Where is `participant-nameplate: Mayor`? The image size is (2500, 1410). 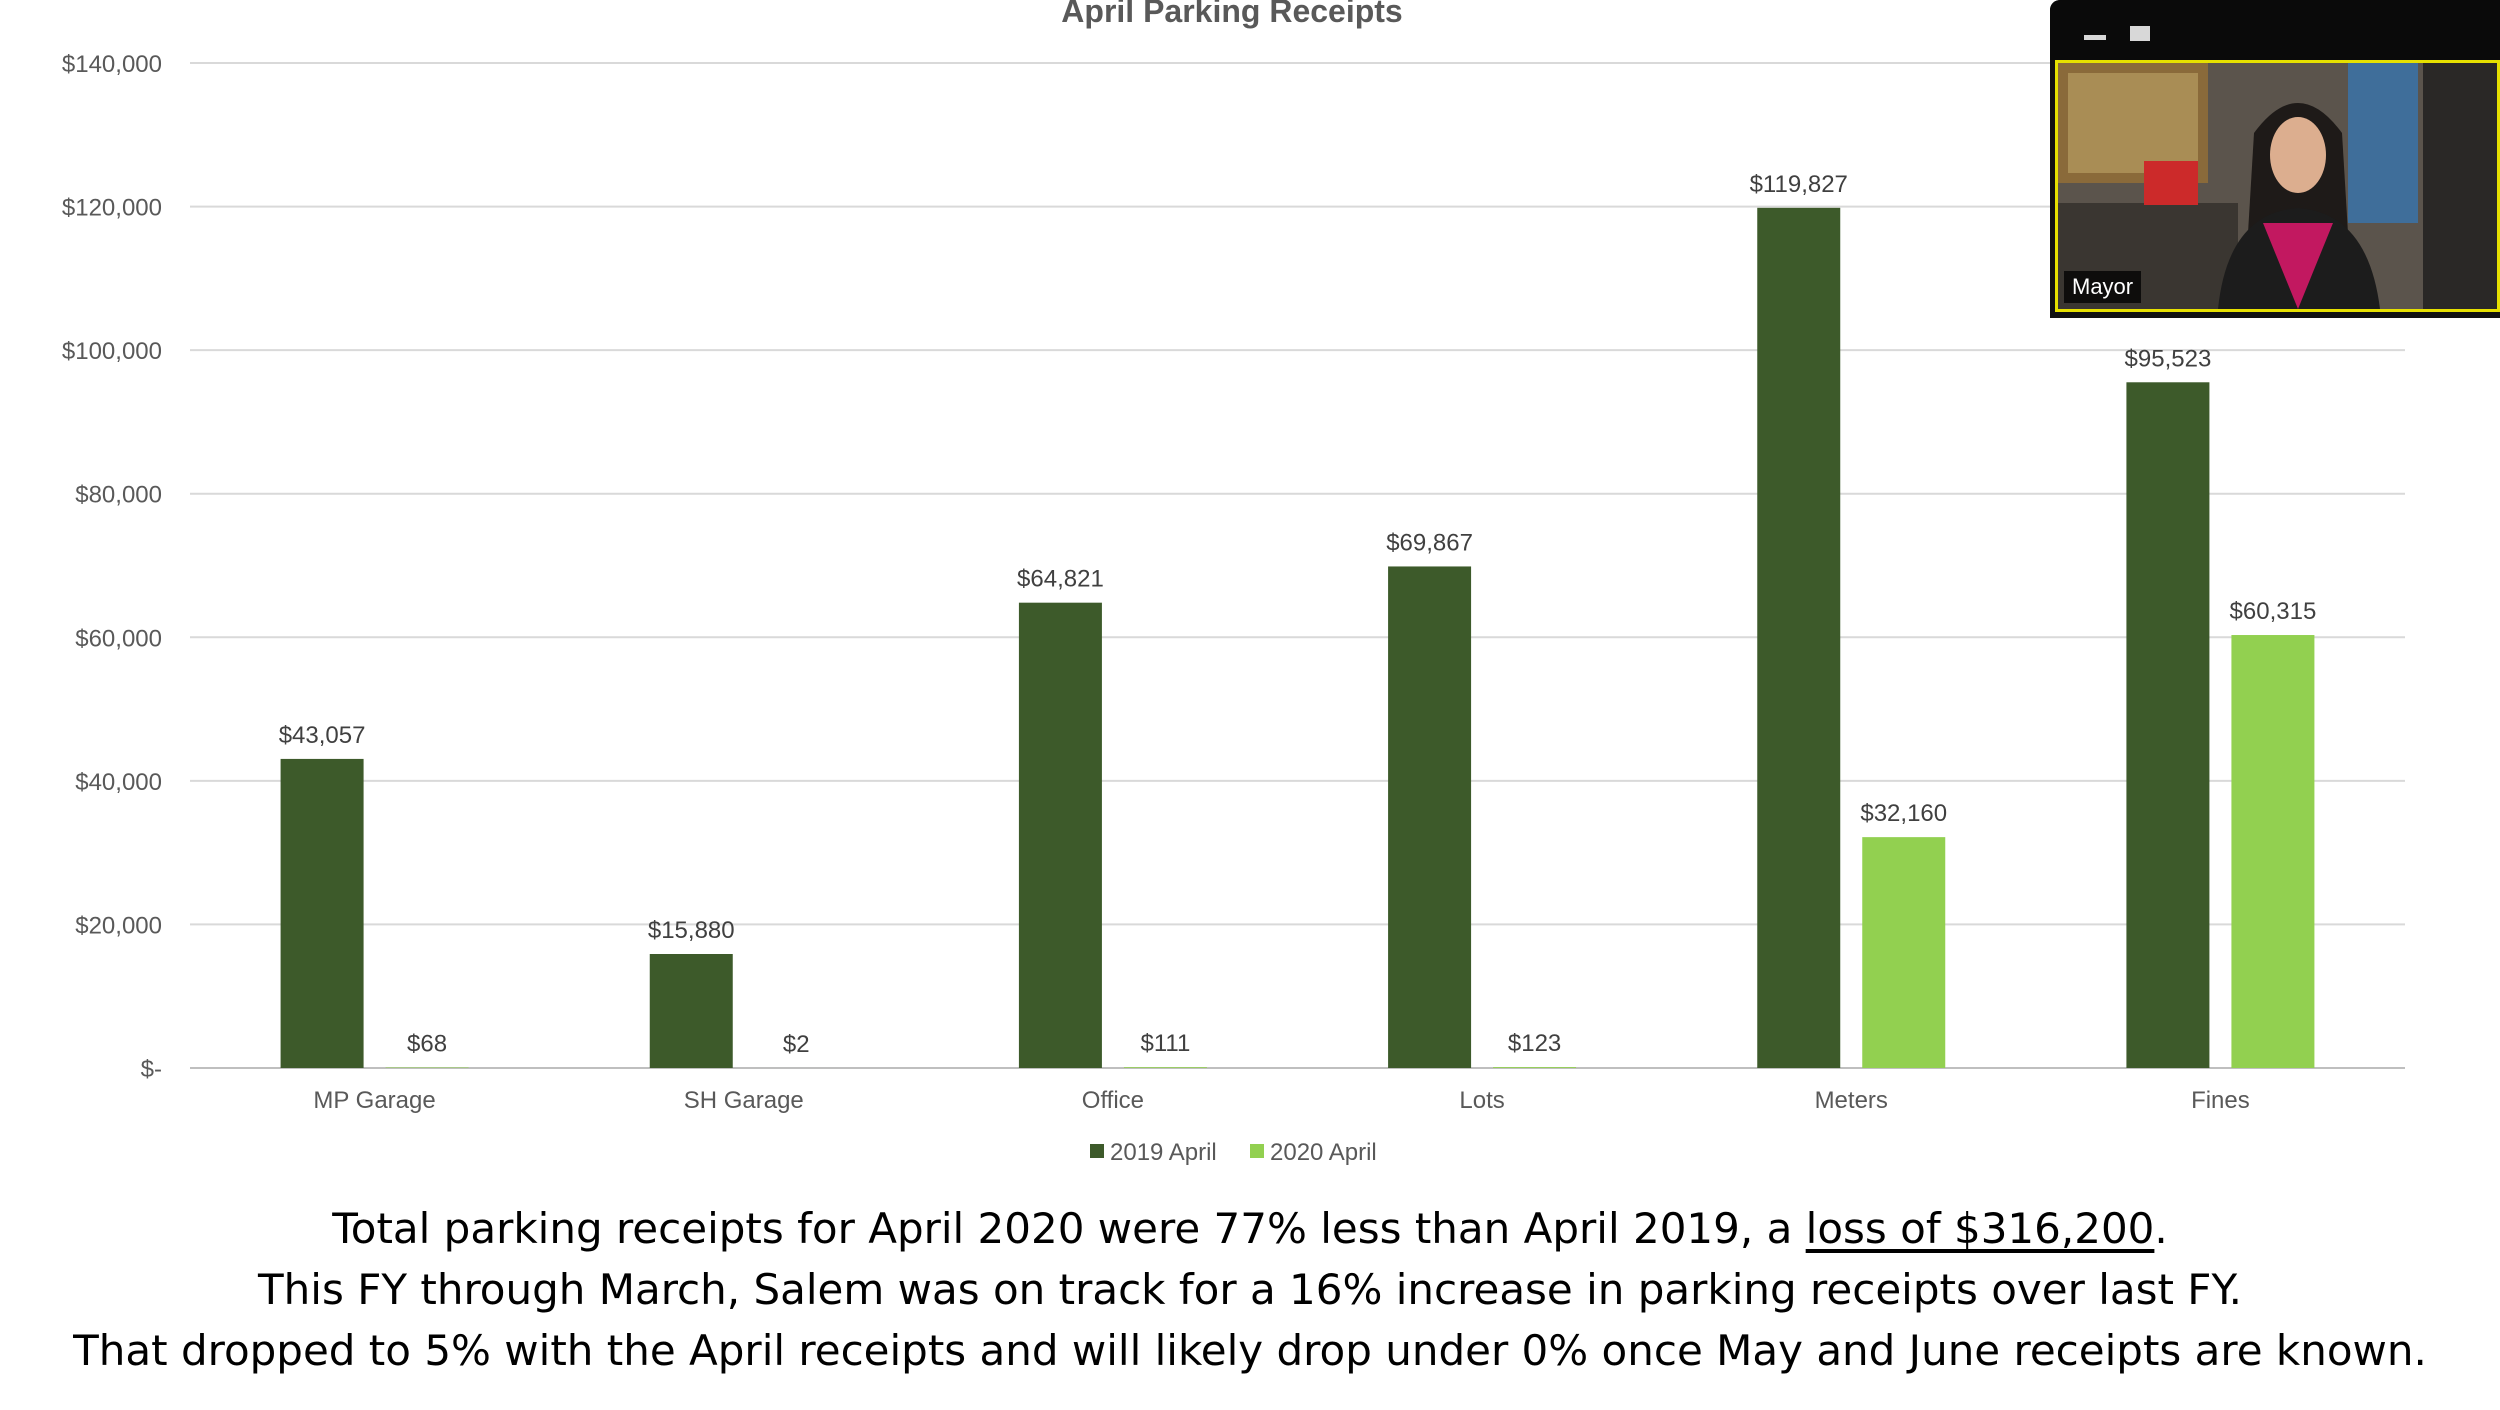 participant-nameplate: Mayor is located at coordinates (2103, 287).